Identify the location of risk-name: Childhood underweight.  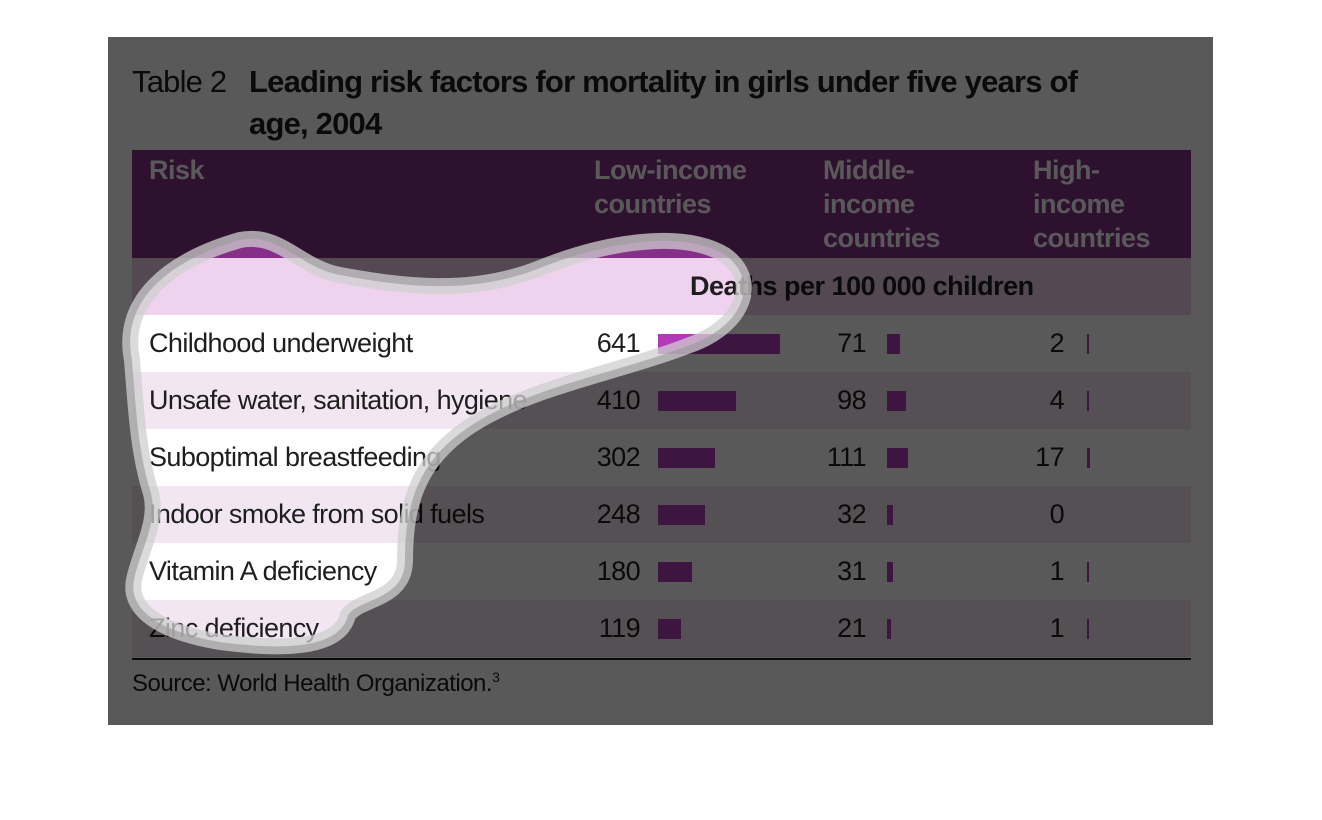
(281, 343).